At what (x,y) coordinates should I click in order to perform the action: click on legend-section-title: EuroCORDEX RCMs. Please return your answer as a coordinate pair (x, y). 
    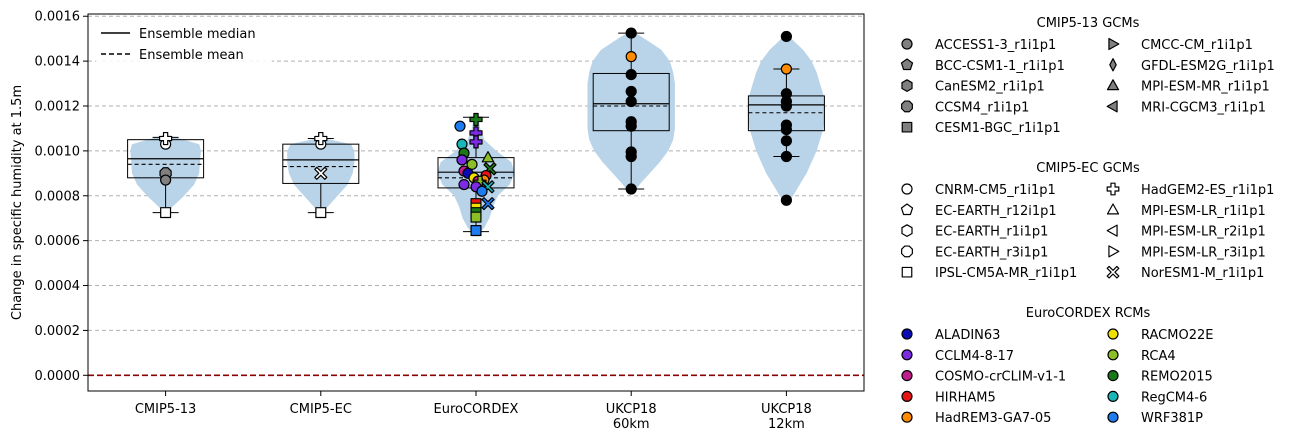
    Looking at the image, I should click on (1088, 313).